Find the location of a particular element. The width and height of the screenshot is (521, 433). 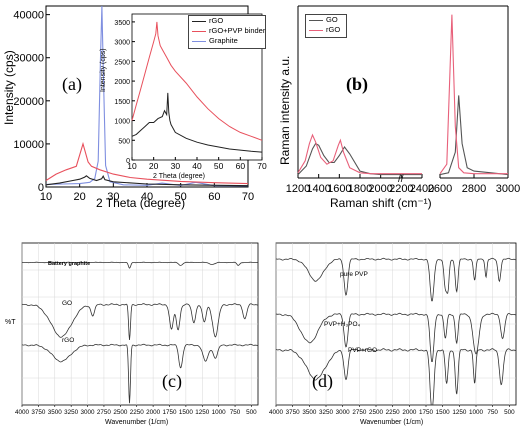

x-tick-label: 1600 is located at coordinates (339, 189).